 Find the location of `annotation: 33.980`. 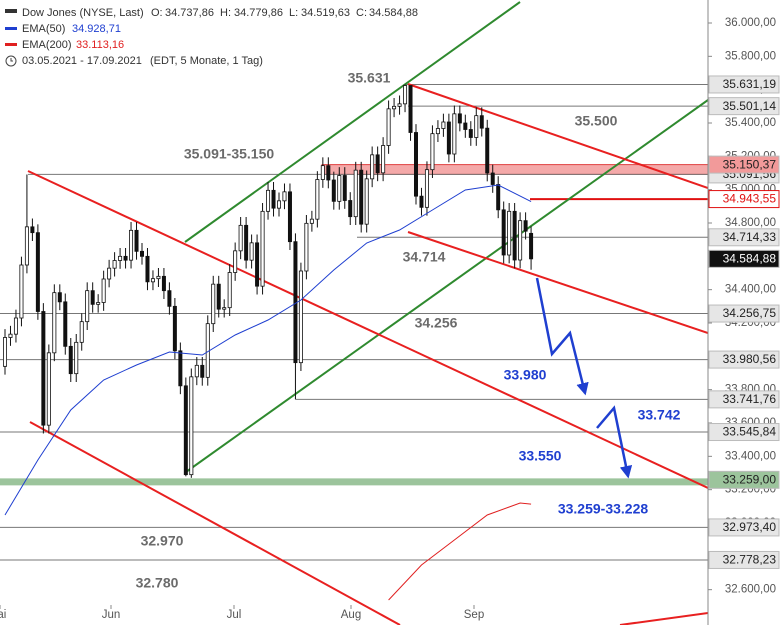

annotation: 33.980 is located at coordinates (525, 375).